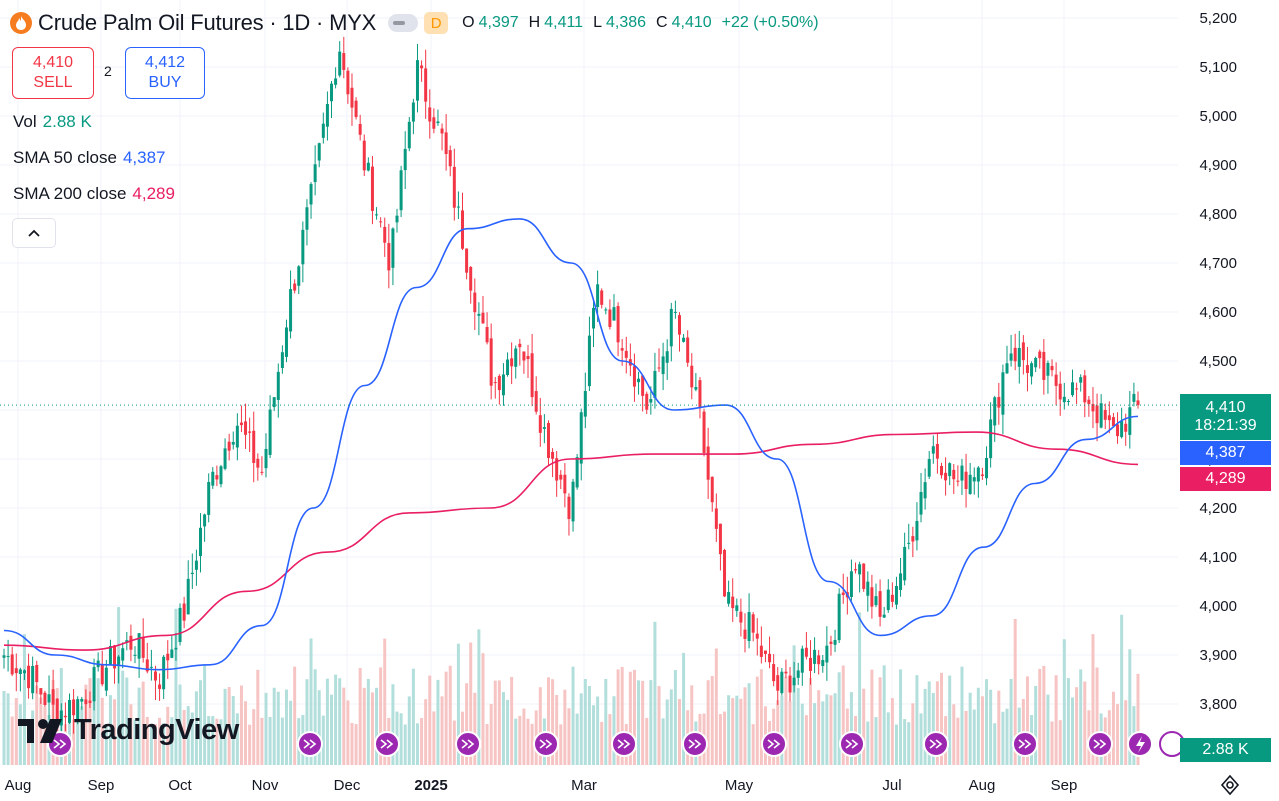 The height and width of the screenshot is (801, 1279). I want to click on fire-icon, so click(21, 23).